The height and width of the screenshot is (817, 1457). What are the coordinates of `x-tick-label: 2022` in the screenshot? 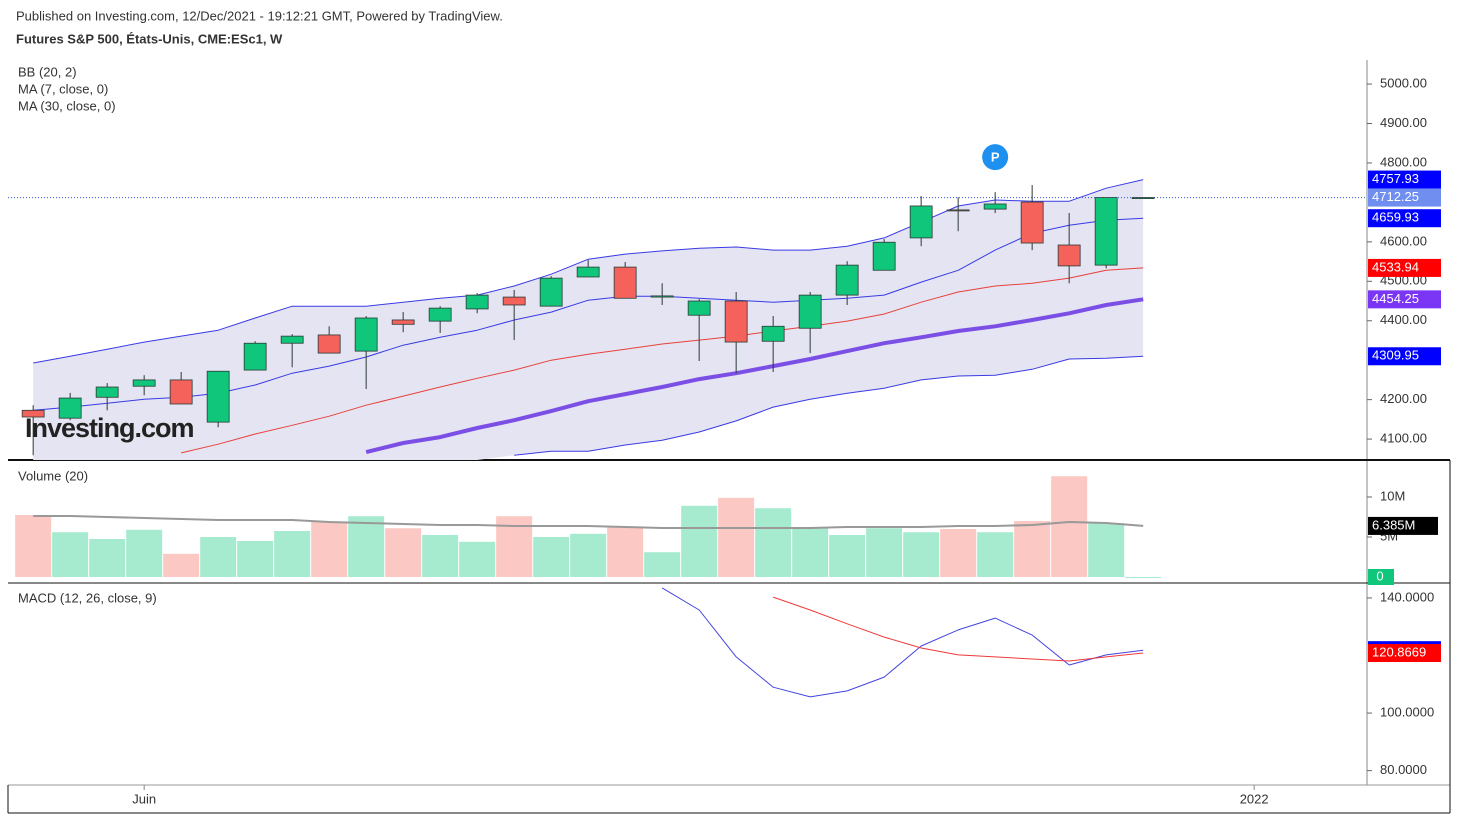 It's located at (1254, 798).